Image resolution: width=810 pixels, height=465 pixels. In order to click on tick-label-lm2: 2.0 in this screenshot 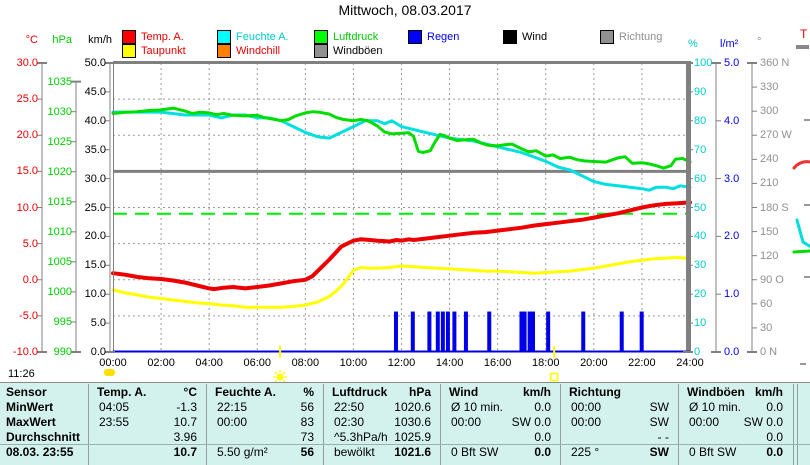, I will do `click(732, 236)`.